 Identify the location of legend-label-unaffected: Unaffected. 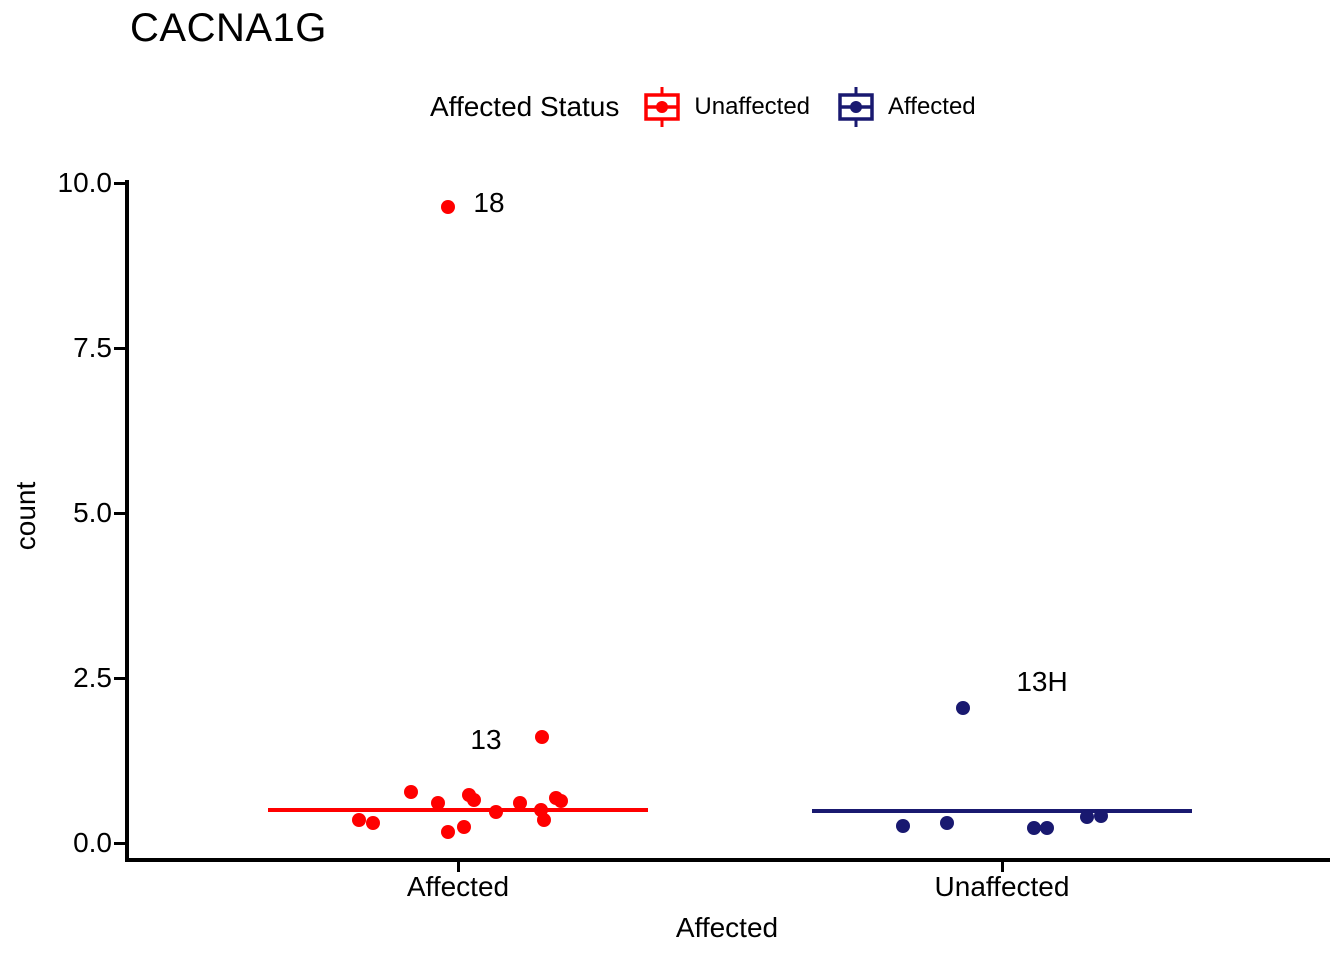
(752, 106).